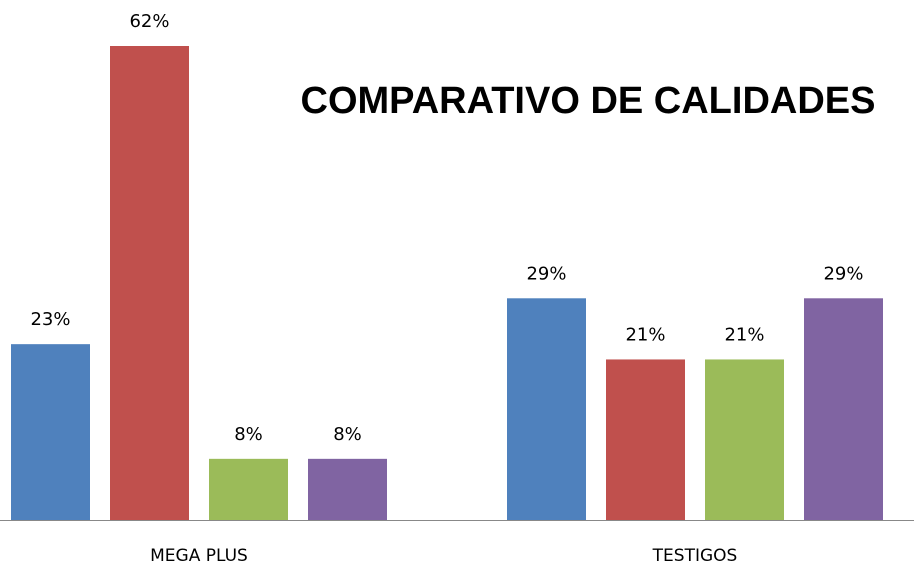  Describe the element at coordinates (695, 556) in the screenshot. I see `x-tick-label: TESTIGOS` at that location.